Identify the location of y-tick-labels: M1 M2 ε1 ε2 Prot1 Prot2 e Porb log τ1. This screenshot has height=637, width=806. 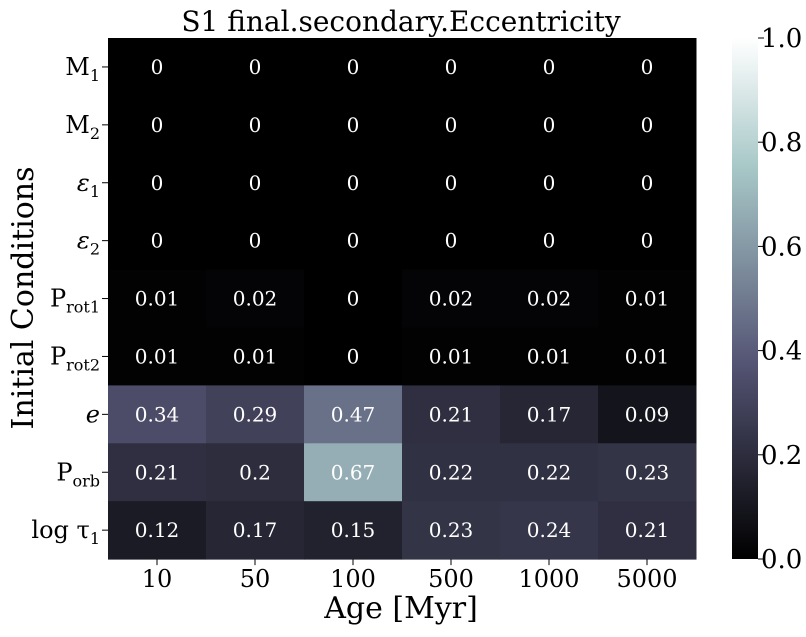
(69, 300).